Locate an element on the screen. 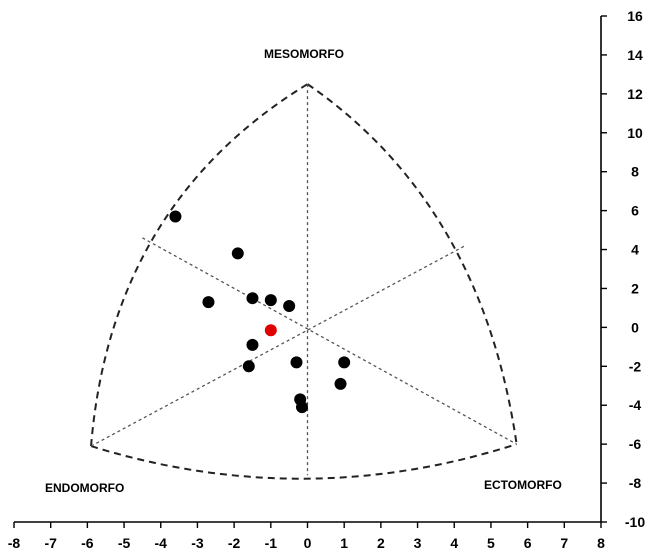  region-label-ectomorph: ECTOMORFO is located at coordinates (523, 485).